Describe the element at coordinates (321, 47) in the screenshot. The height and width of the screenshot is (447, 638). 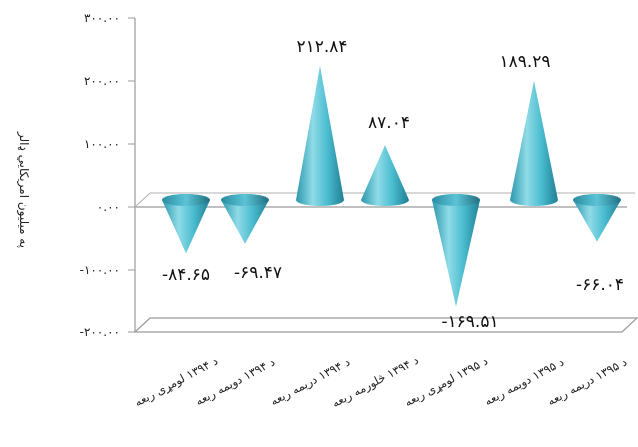
I see `data-label: ۲۱۲.۸۴` at that location.